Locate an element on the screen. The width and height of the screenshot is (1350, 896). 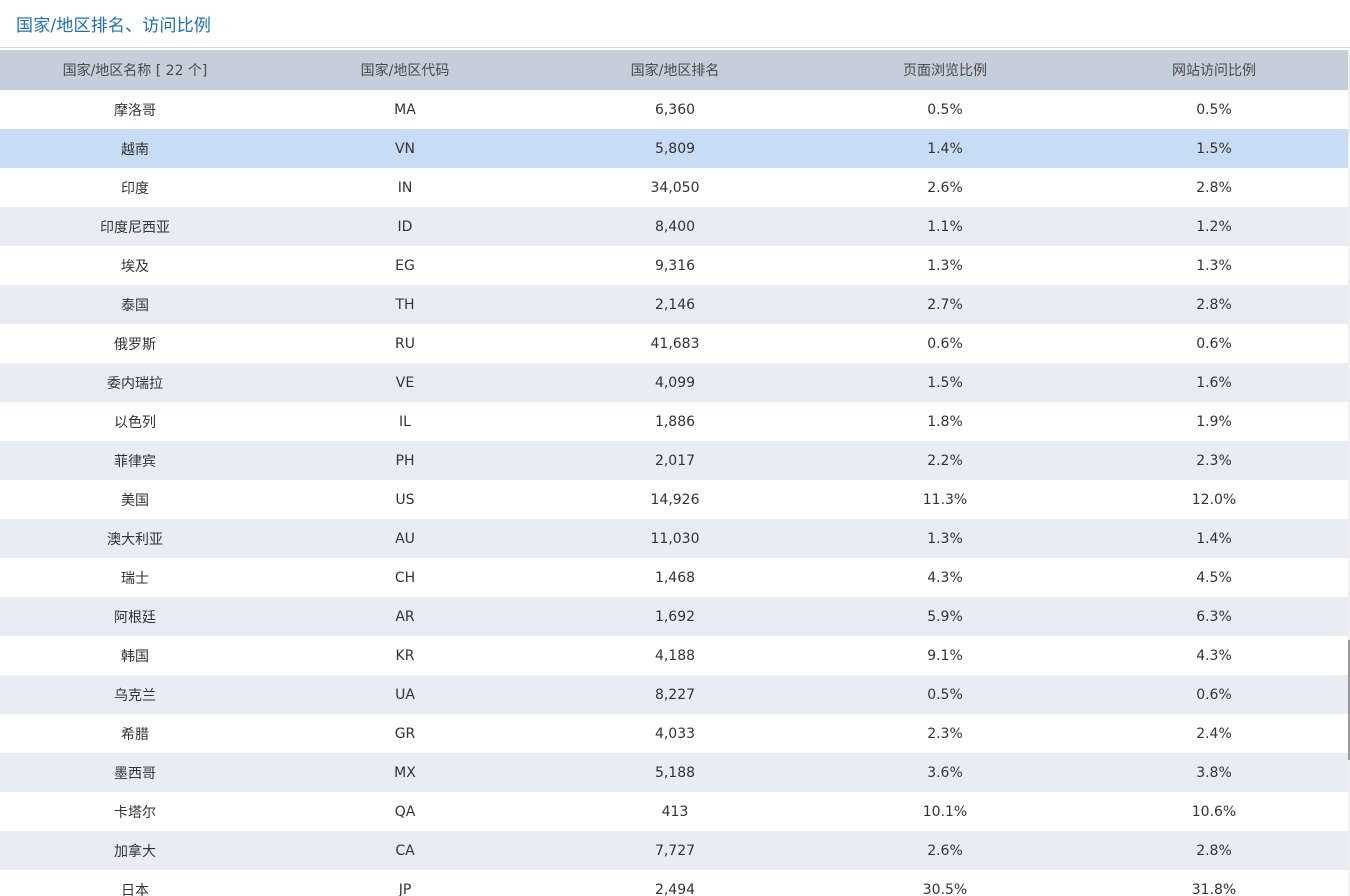
cell-pageview-ratio: 9.1% is located at coordinates (945, 655).